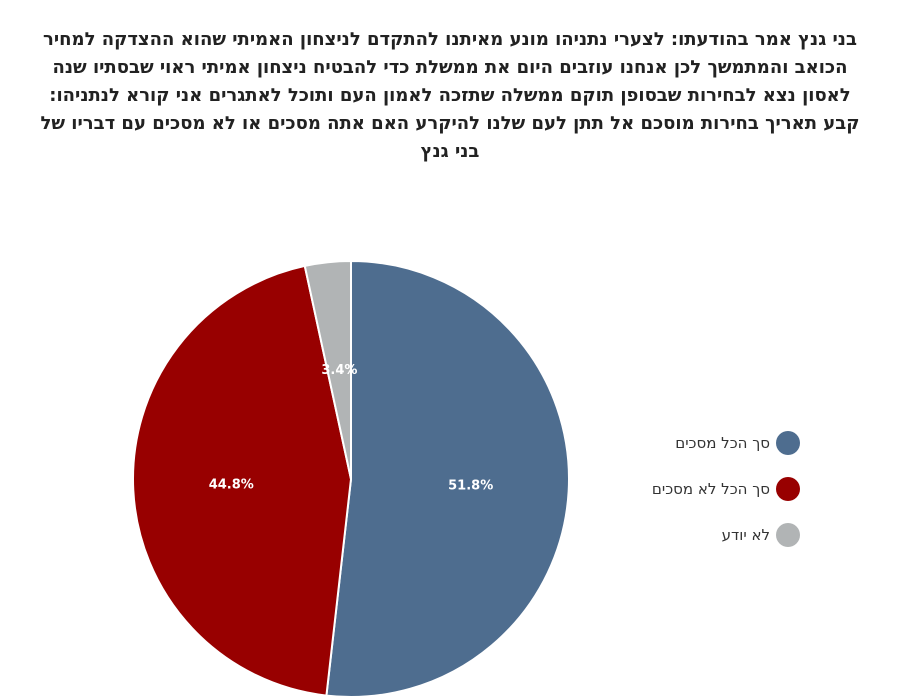 The width and height of the screenshot is (900, 700). I want to click on legend: סך הכל מסכים סך הכל לא מסכים לא יודע, so click(700, 489).